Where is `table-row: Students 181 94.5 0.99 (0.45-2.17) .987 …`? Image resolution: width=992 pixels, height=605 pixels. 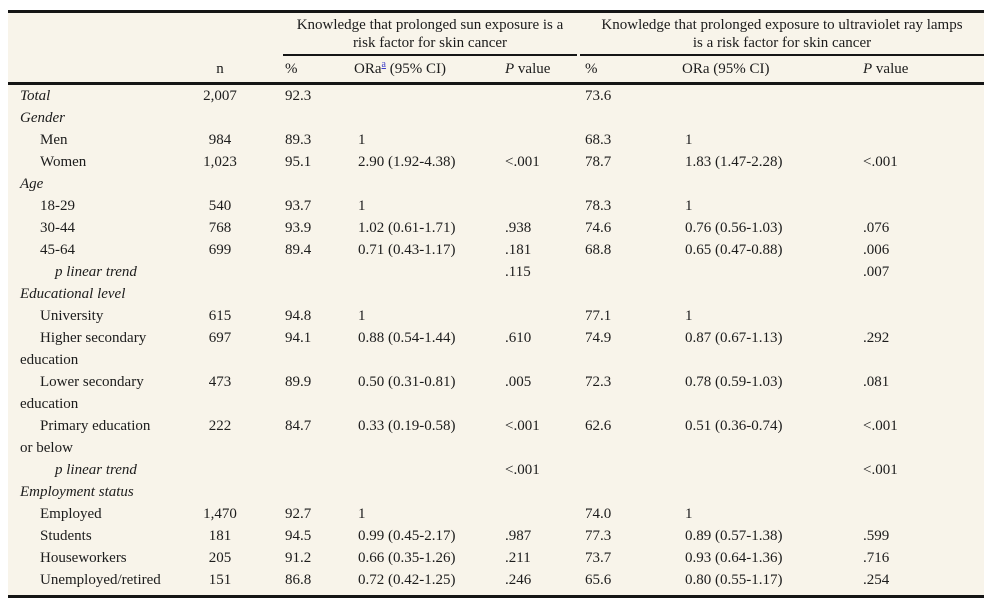 table-row: Students 181 94.5 0.99 (0.45-2.17) .987 … is located at coordinates (496, 536).